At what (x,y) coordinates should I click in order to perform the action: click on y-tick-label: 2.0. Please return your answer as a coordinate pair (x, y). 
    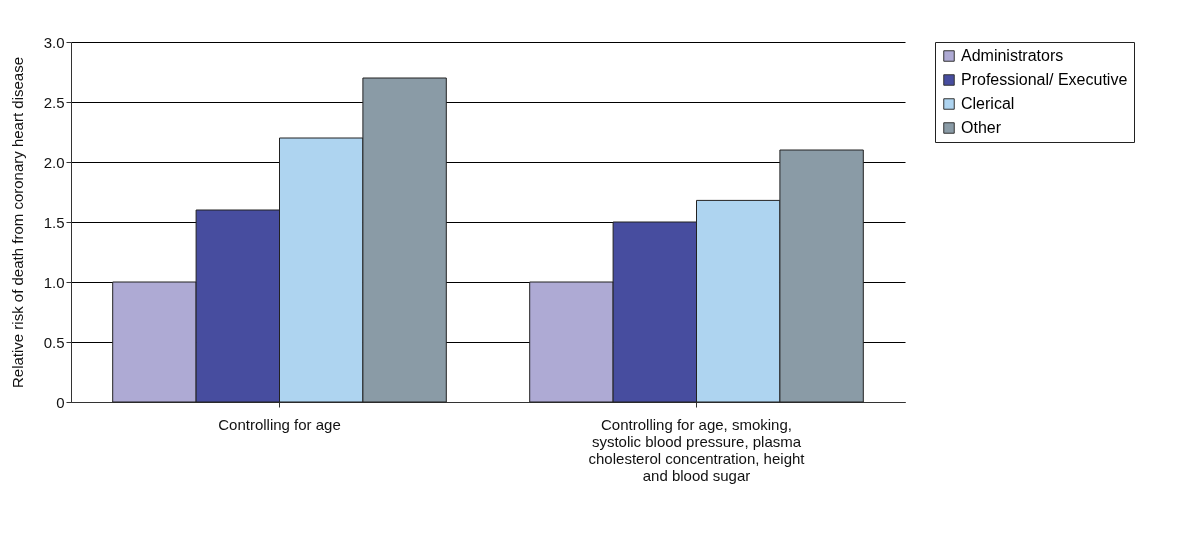
    Looking at the image, I should click on (54, 162).